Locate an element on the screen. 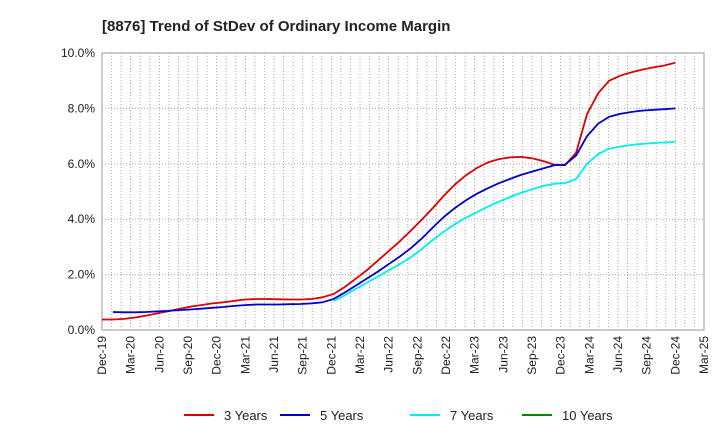  y-tick-label: 8.0% is located at coordinates (82, 108).